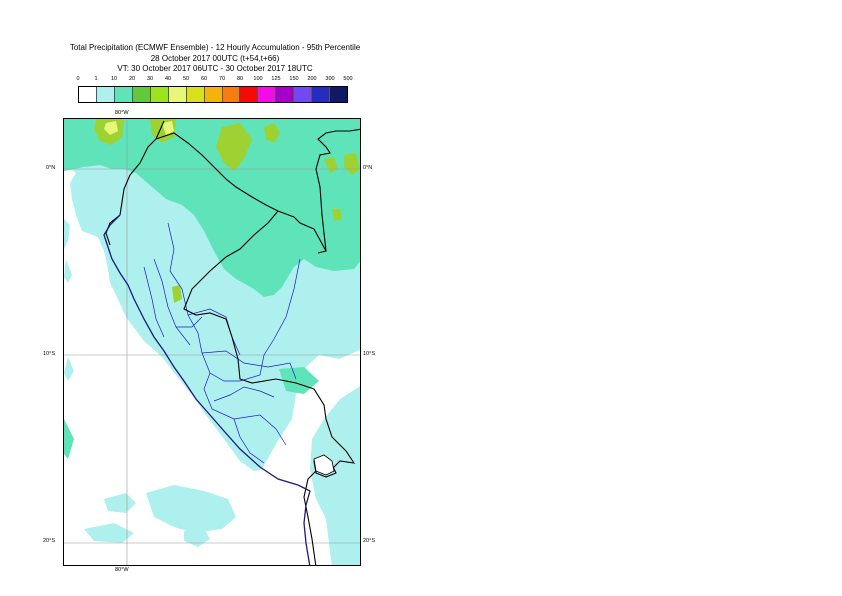 The width and height of the screenshot is (842, 596). Describe the element at coordinates (78, 79) in the screenshot. I see `legend-threshold-label: 0` at that location.